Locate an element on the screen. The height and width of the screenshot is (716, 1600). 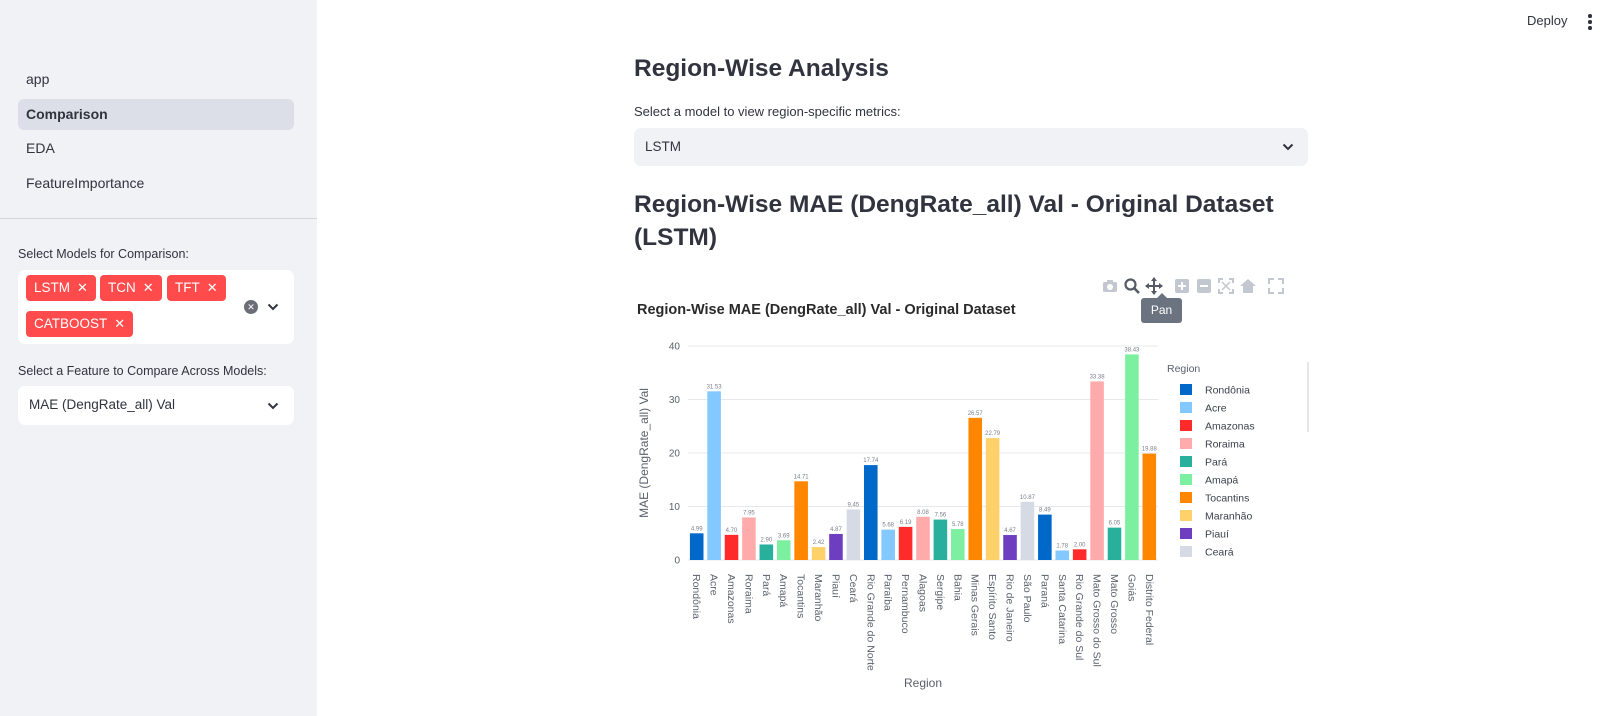
fullscreen-icon is located at coordinates (1276, 286).